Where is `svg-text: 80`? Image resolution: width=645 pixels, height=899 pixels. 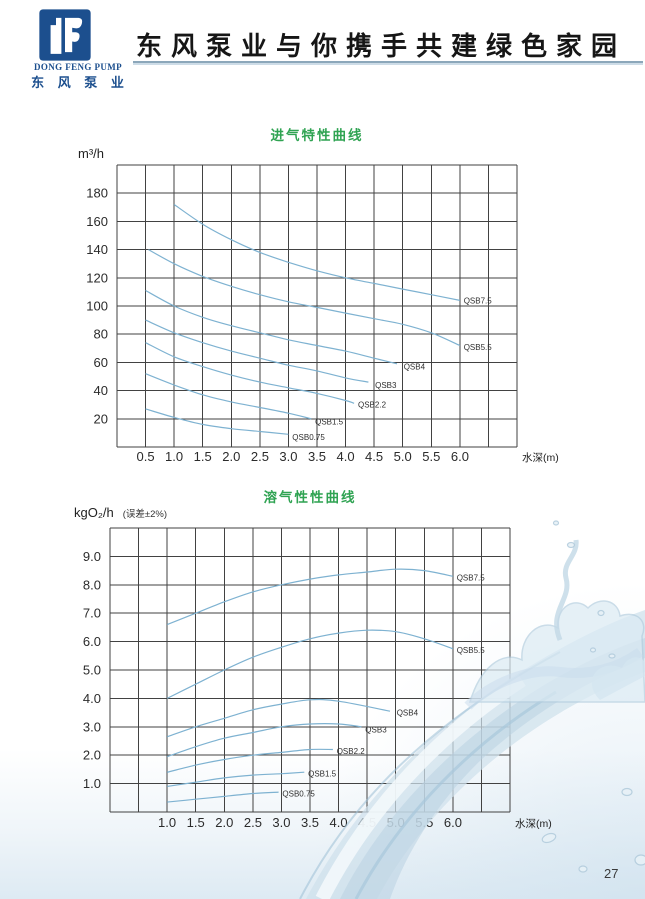 svg-text: 80 is located at coordinates (101, 334).